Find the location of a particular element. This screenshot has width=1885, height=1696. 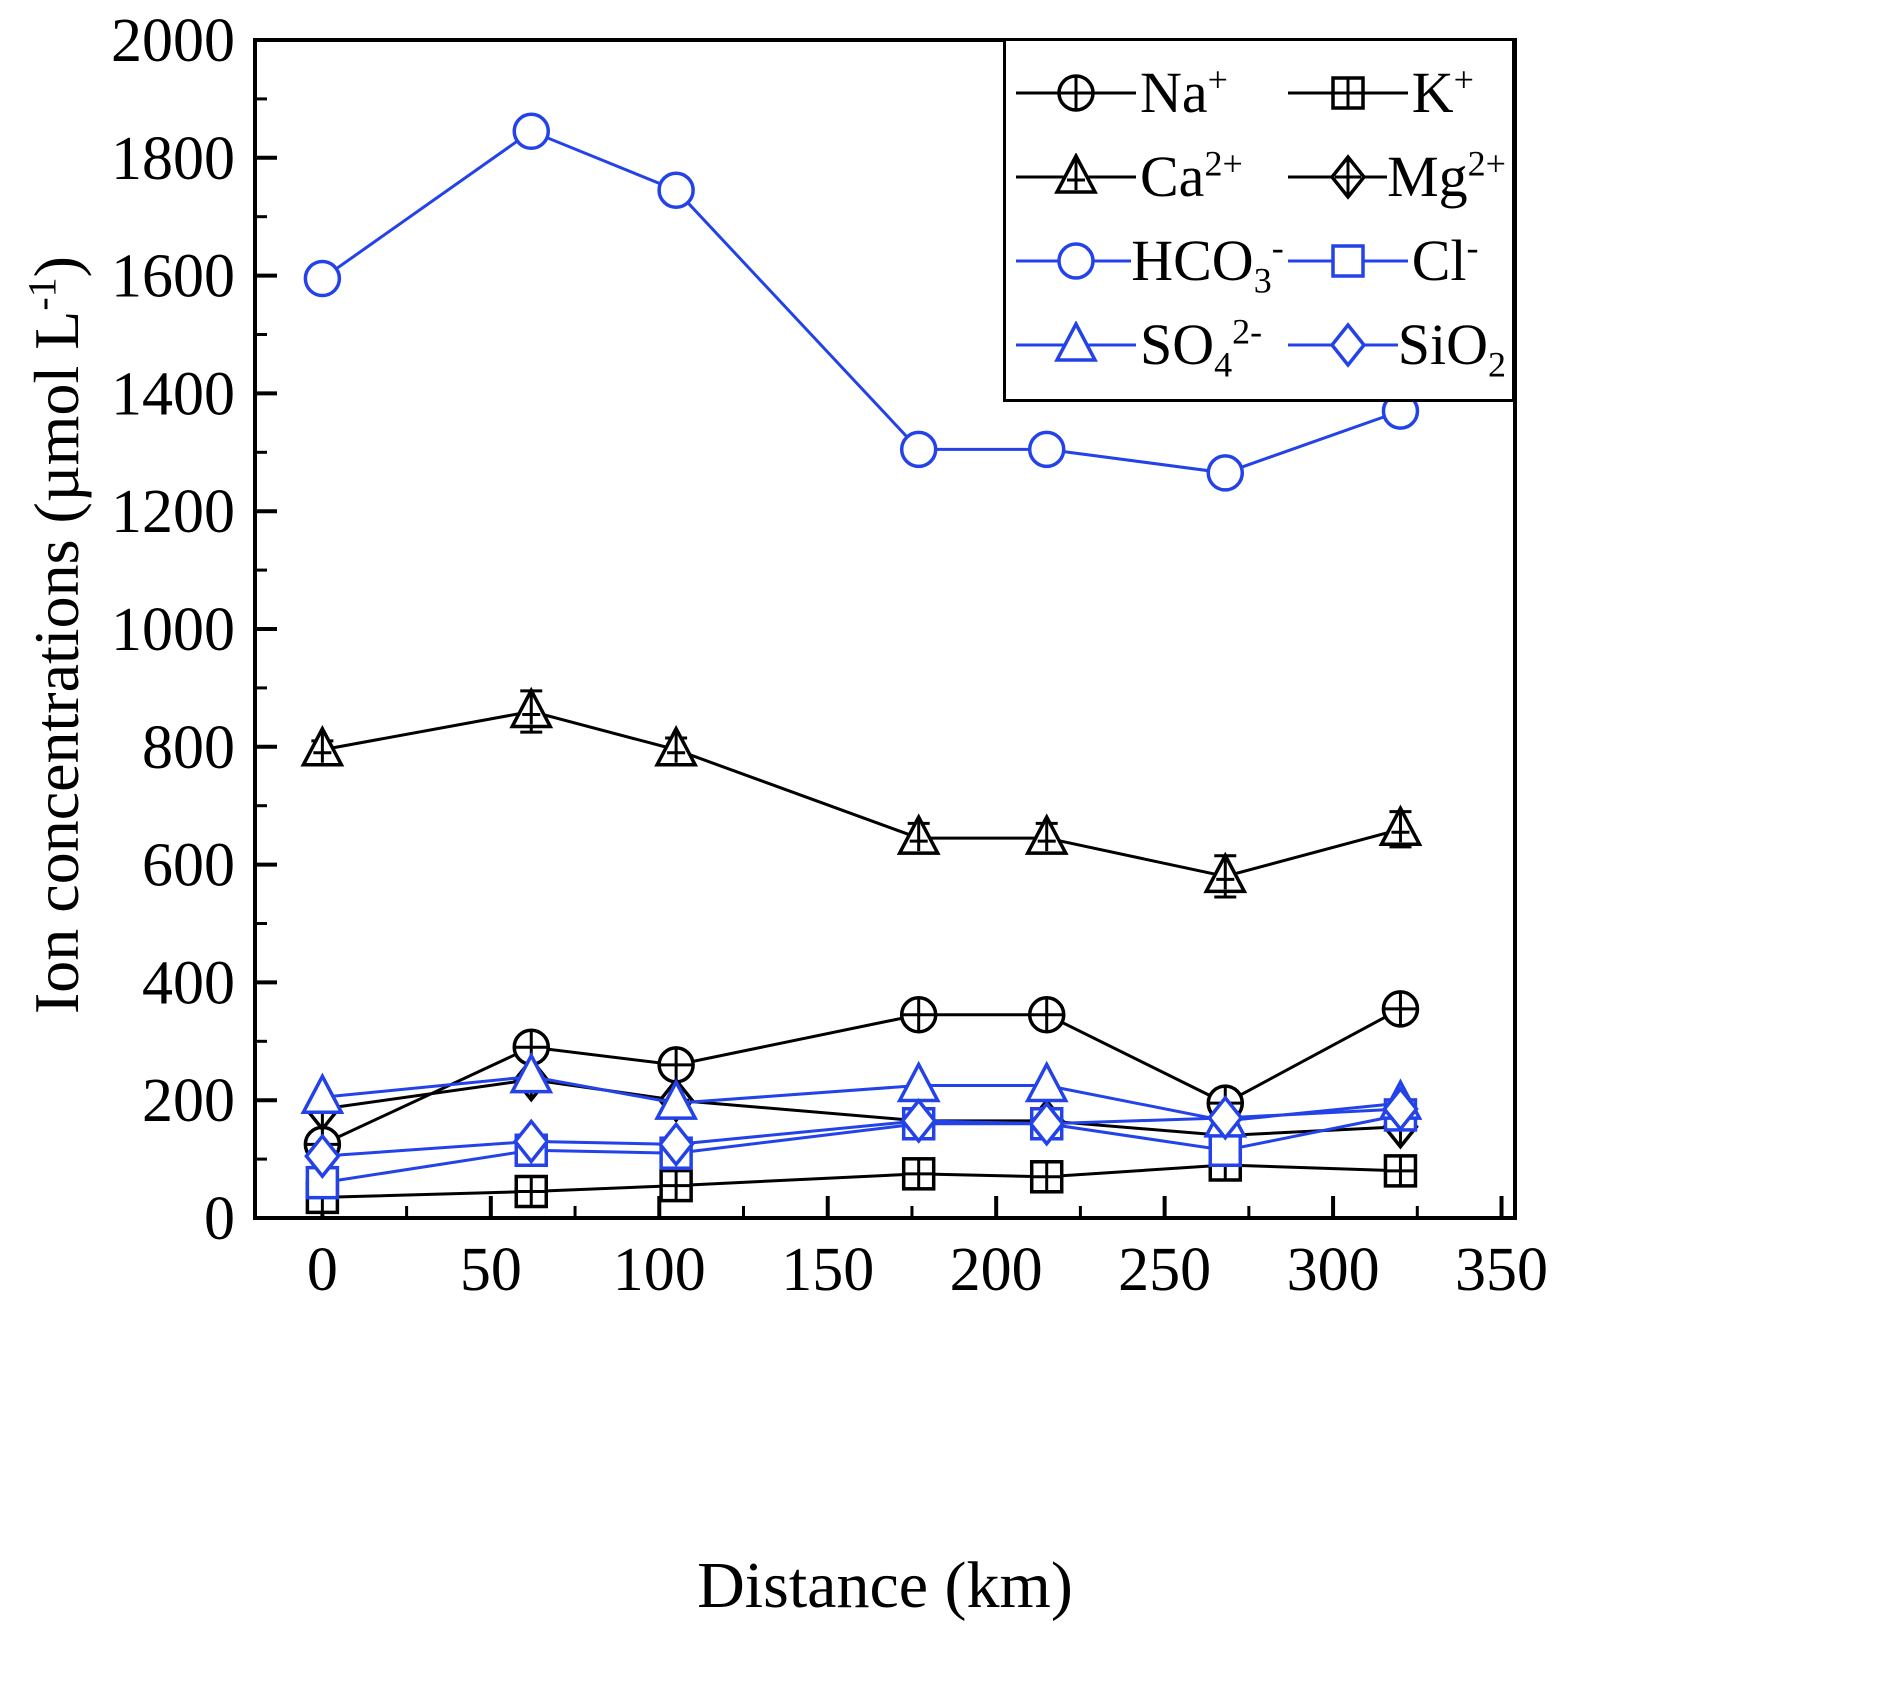

x-tick-label: 150 is located at coordinates (827, 1270).